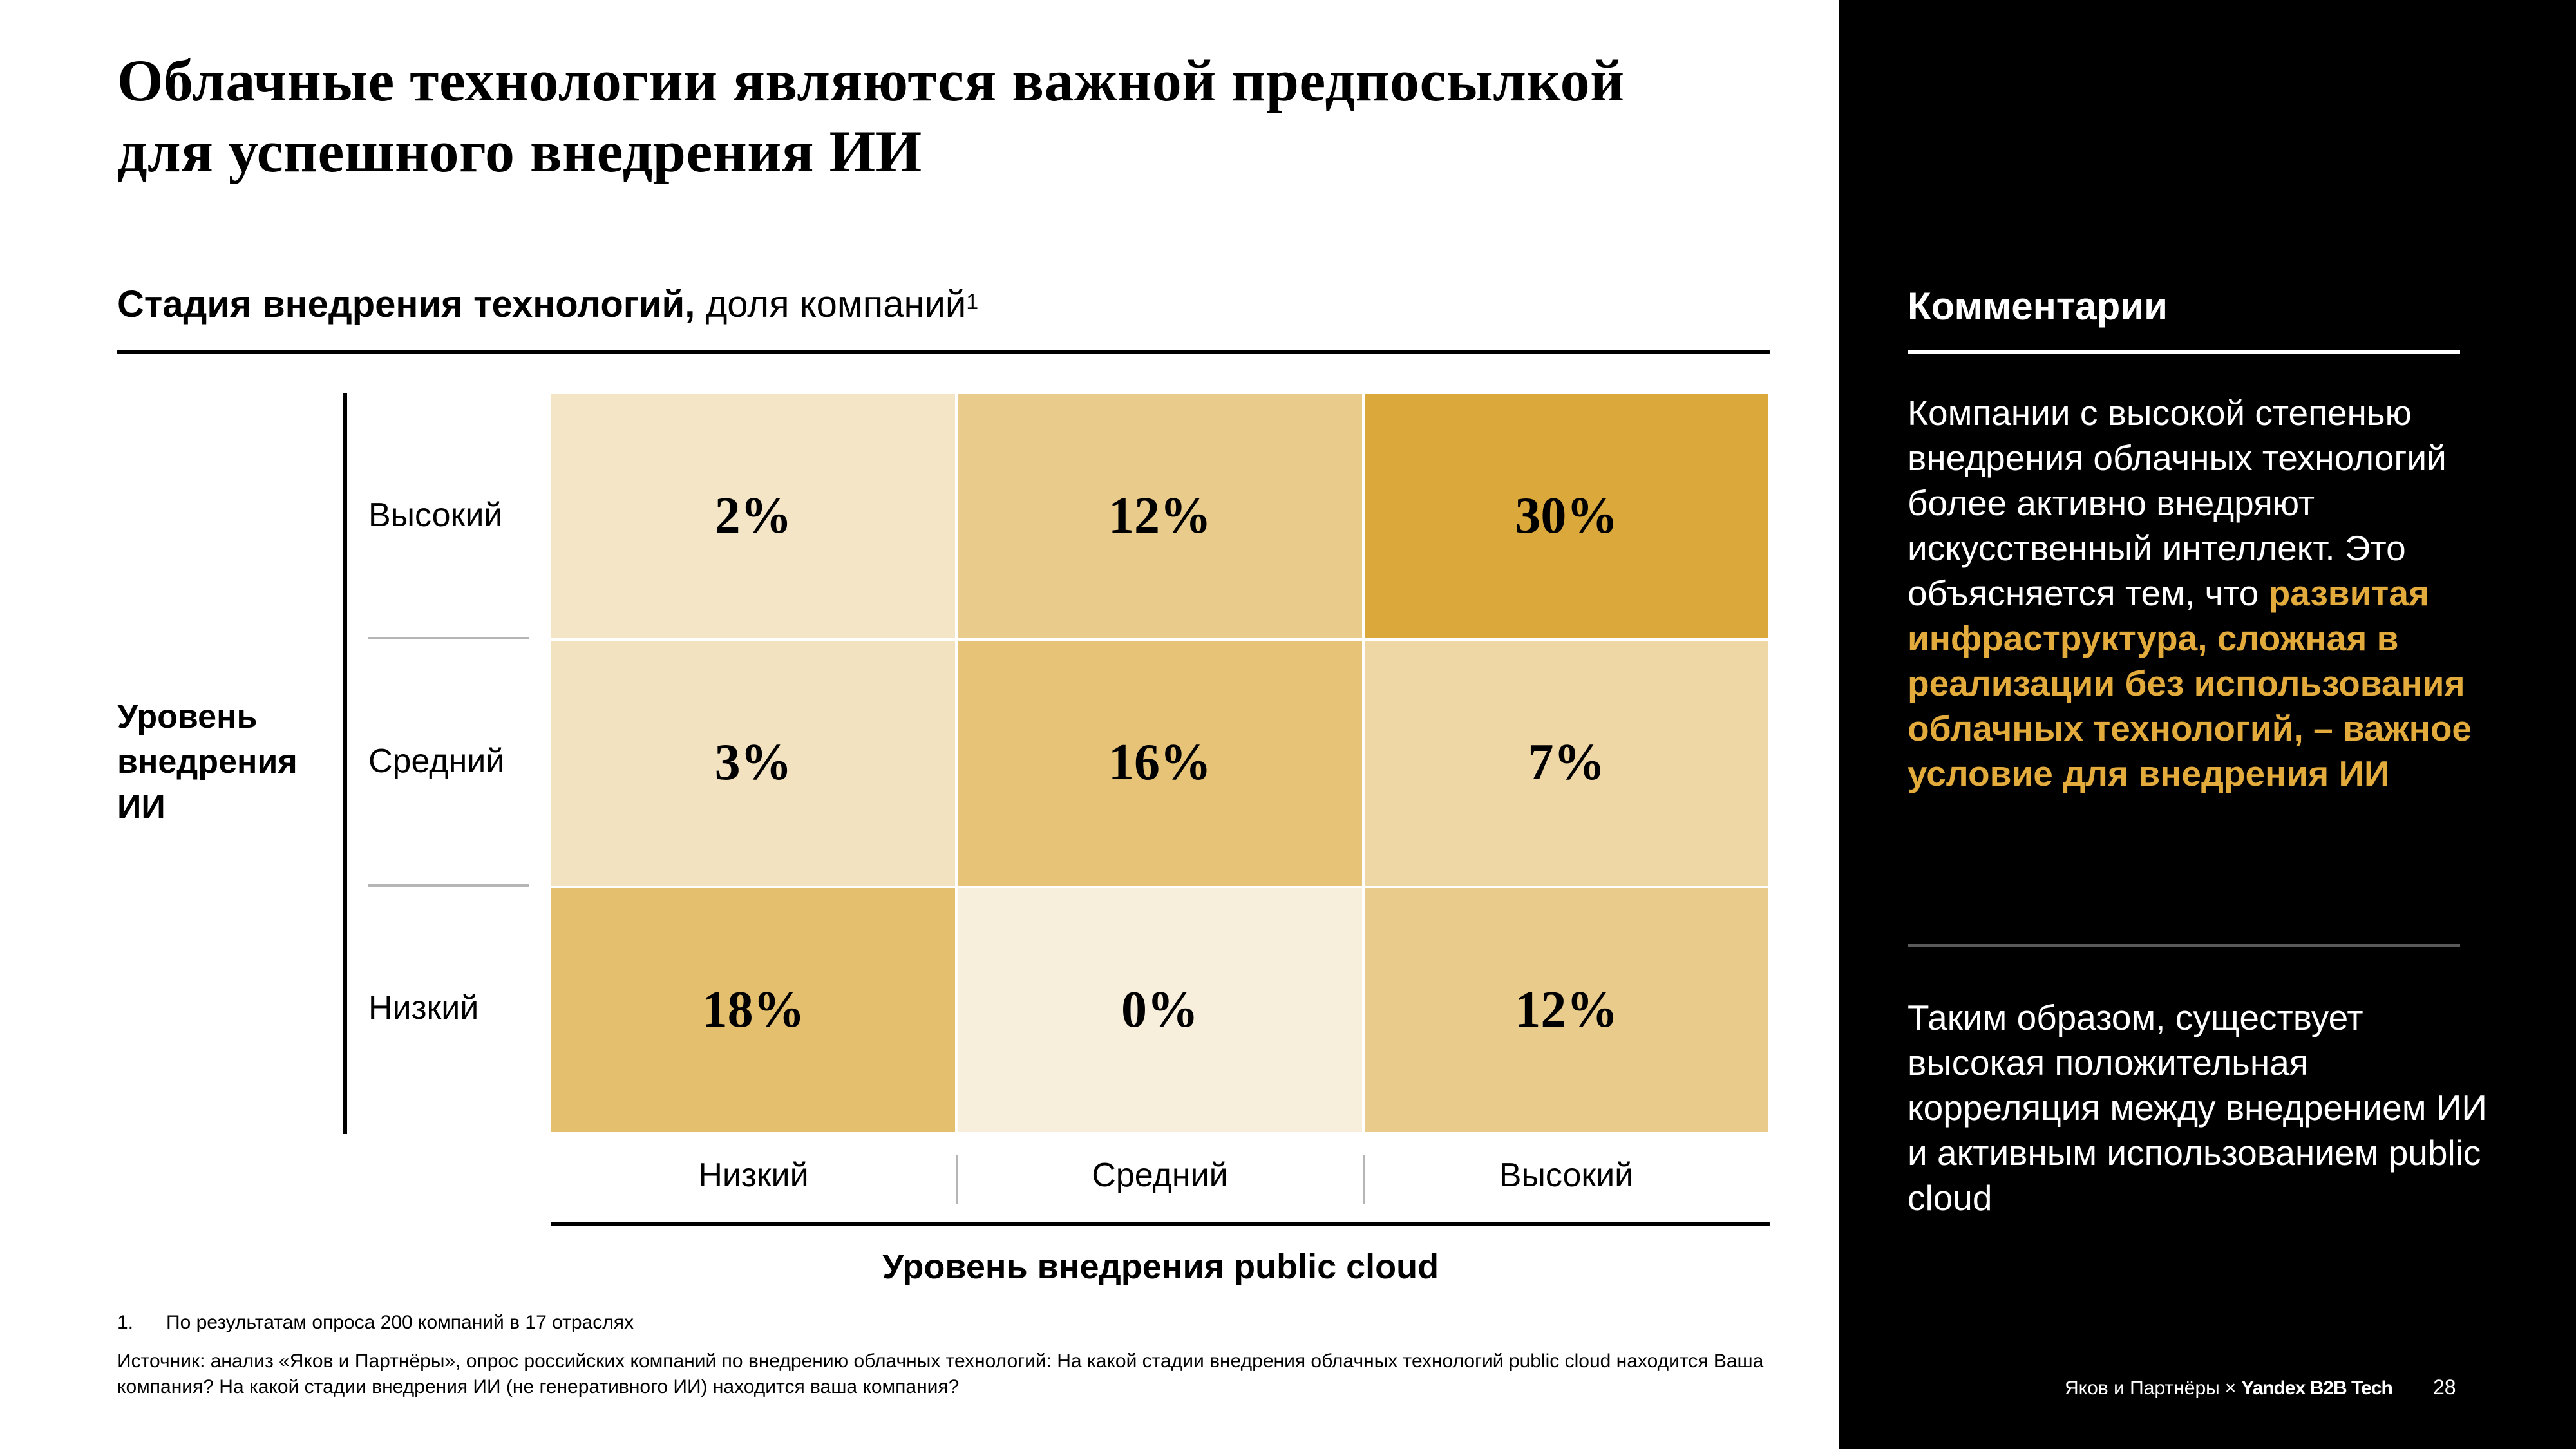 Image resolution: width=2576 pixels, height=1449 pixels. Describe the element at coordinates (1160, 1175) in the screenshot. I see `x-tick-label: Средний` at that location.